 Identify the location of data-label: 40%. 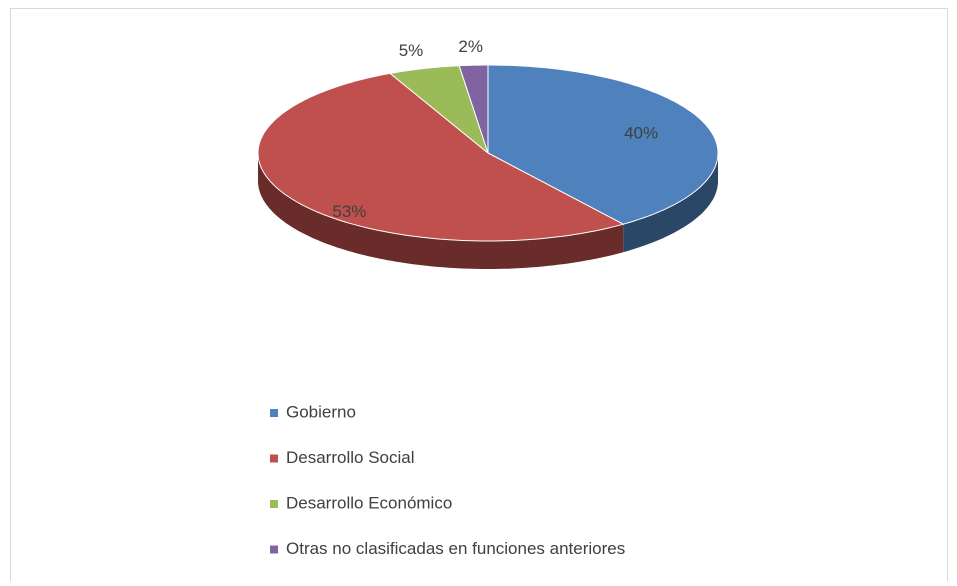
(641, 132).